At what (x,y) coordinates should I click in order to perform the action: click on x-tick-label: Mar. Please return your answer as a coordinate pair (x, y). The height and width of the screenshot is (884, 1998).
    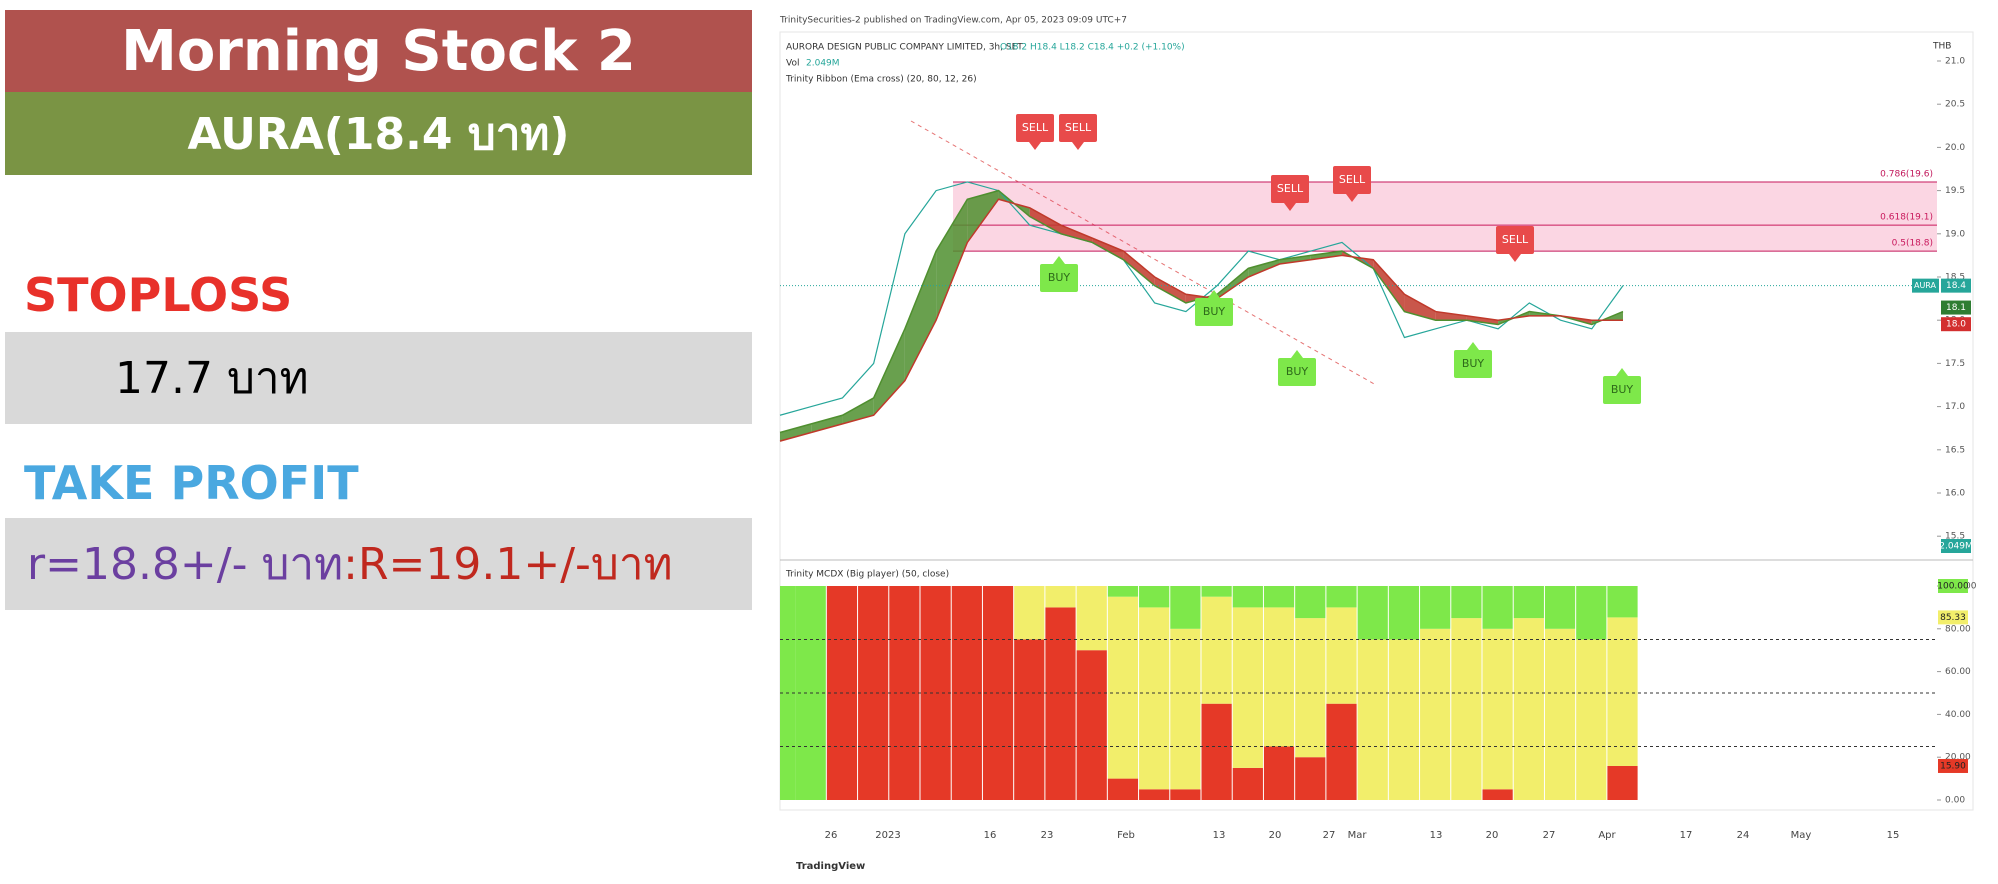
    Looking at the image, I should click on (1358, 835).